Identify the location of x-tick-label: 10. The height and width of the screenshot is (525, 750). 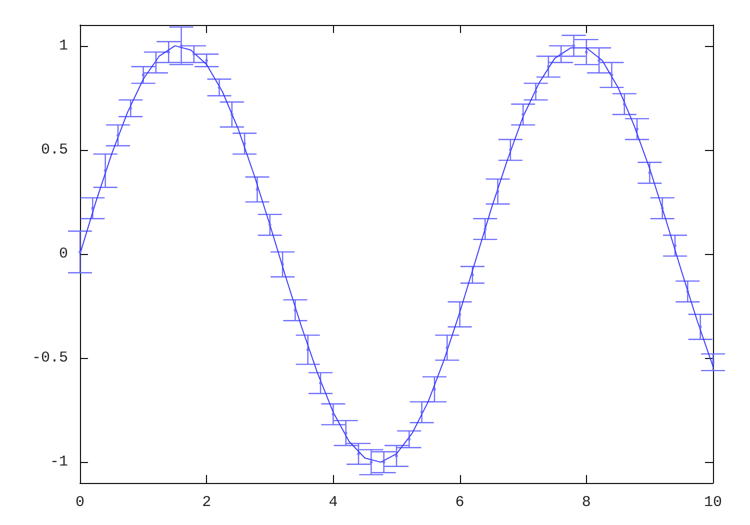
(713, 502).